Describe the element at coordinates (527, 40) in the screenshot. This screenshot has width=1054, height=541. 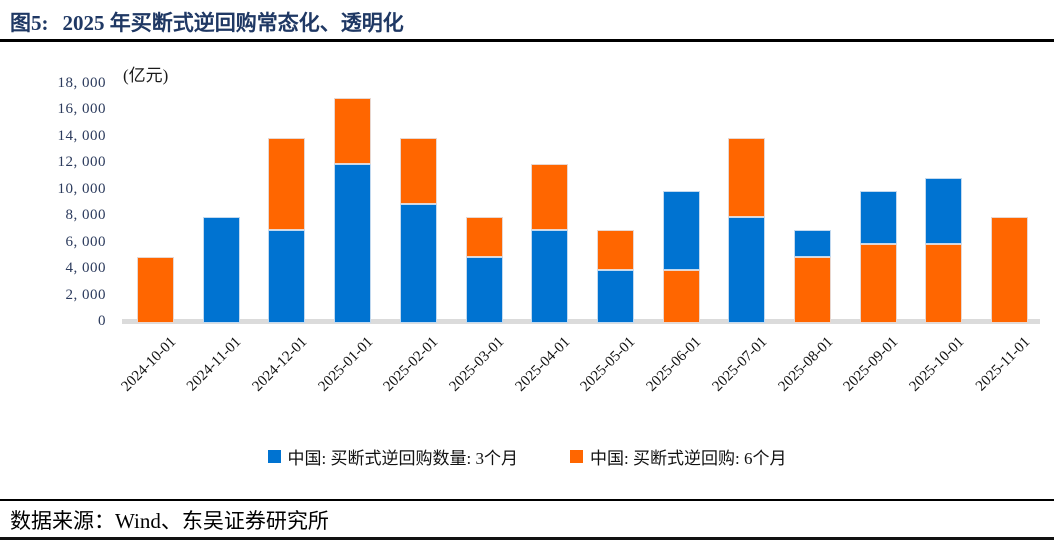
I see `title-divider-line` at that location.